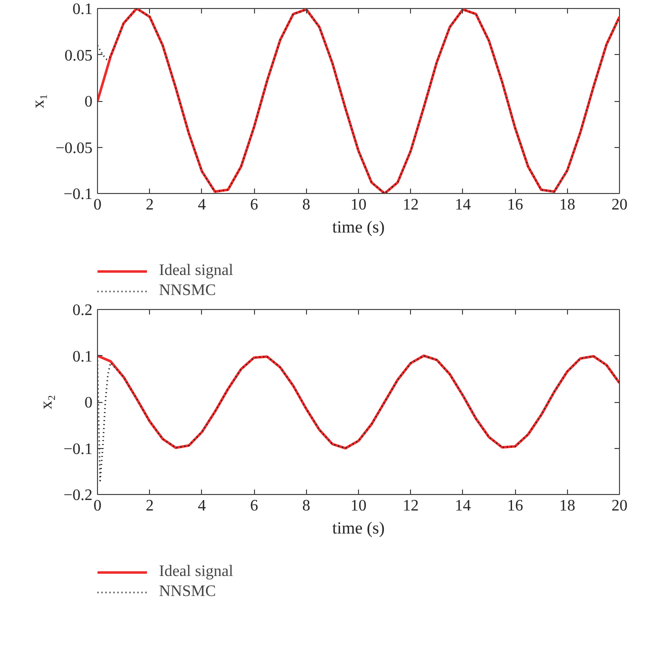 The width and height of the screenshot is (666, 650). Describe the element at coordinates (78, 495) in the screenshot. I see `y-tick-label: −0.2` at that location.